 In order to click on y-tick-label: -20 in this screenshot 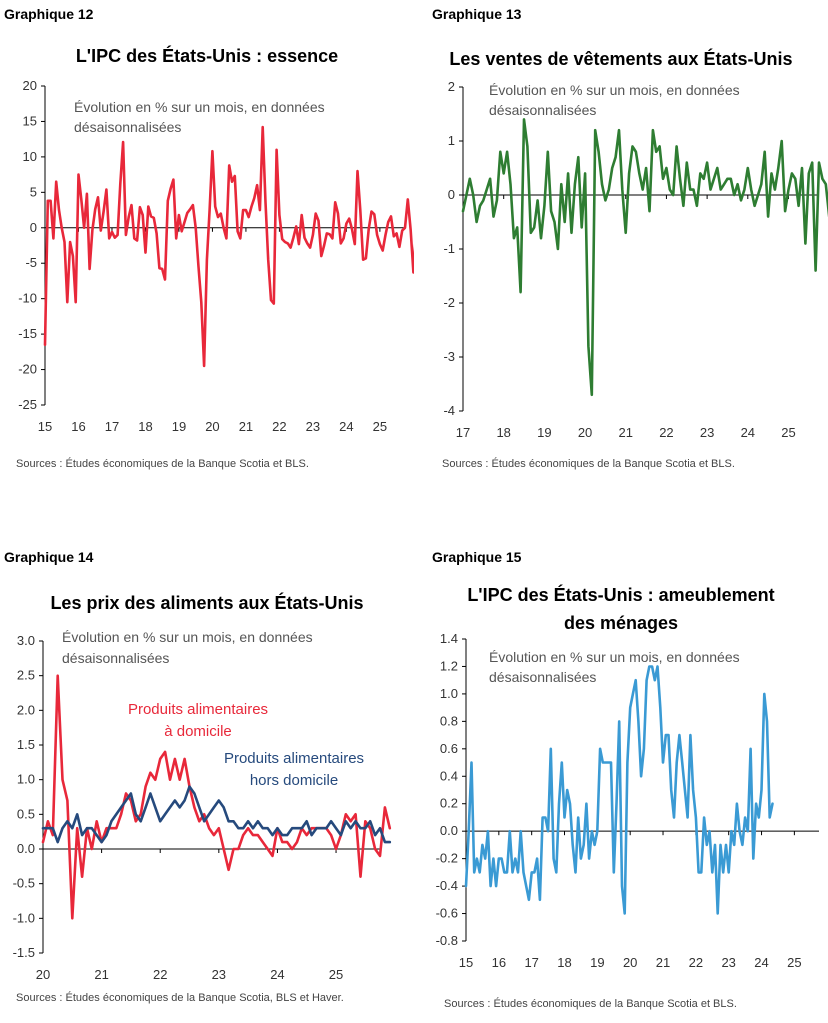, I will do `click(27, 369)`.